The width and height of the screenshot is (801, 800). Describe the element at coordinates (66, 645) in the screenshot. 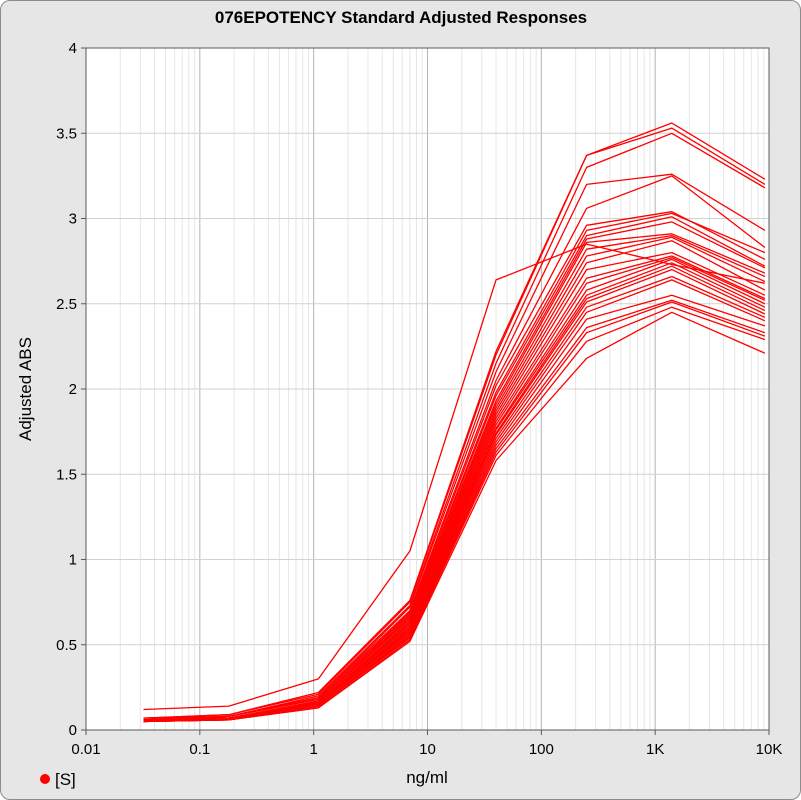

I see `y-tick-label: 0.5` at that location.